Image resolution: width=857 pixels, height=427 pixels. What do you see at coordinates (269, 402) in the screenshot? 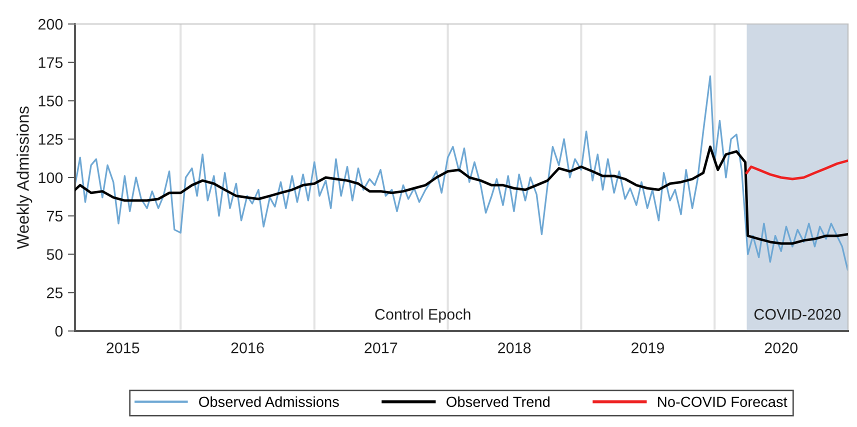
I see `legend-label: Observed Admissions` at bounding box center [269, 402].